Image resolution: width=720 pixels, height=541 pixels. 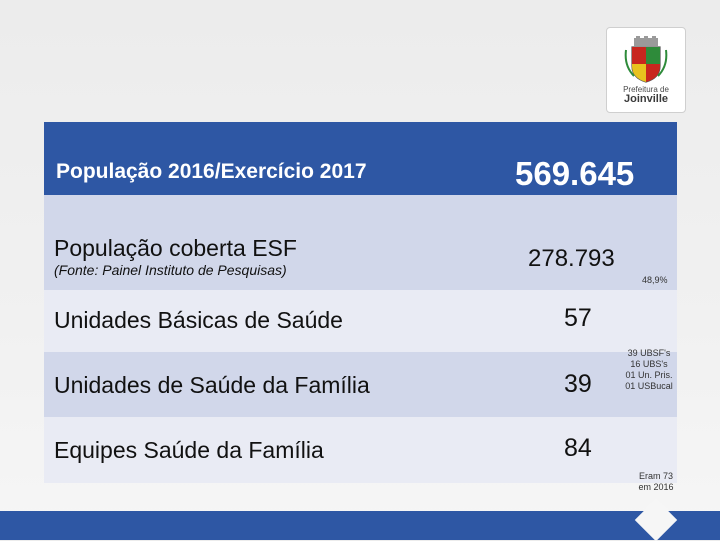 I want to click on row-ubs: Unidades Básicas de Saúde 57, so click(x=360, y=321).